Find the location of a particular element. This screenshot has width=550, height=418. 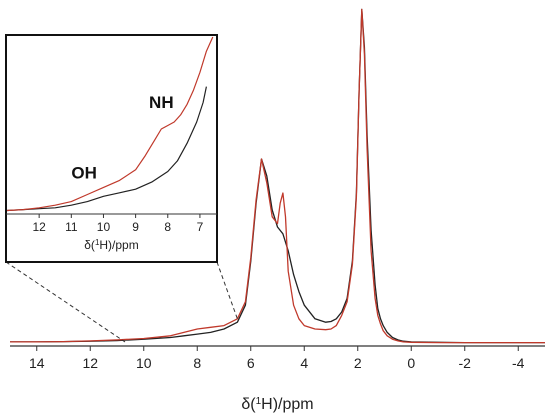

main-x-tick-label: -4 is located at coordinates (518, 363).